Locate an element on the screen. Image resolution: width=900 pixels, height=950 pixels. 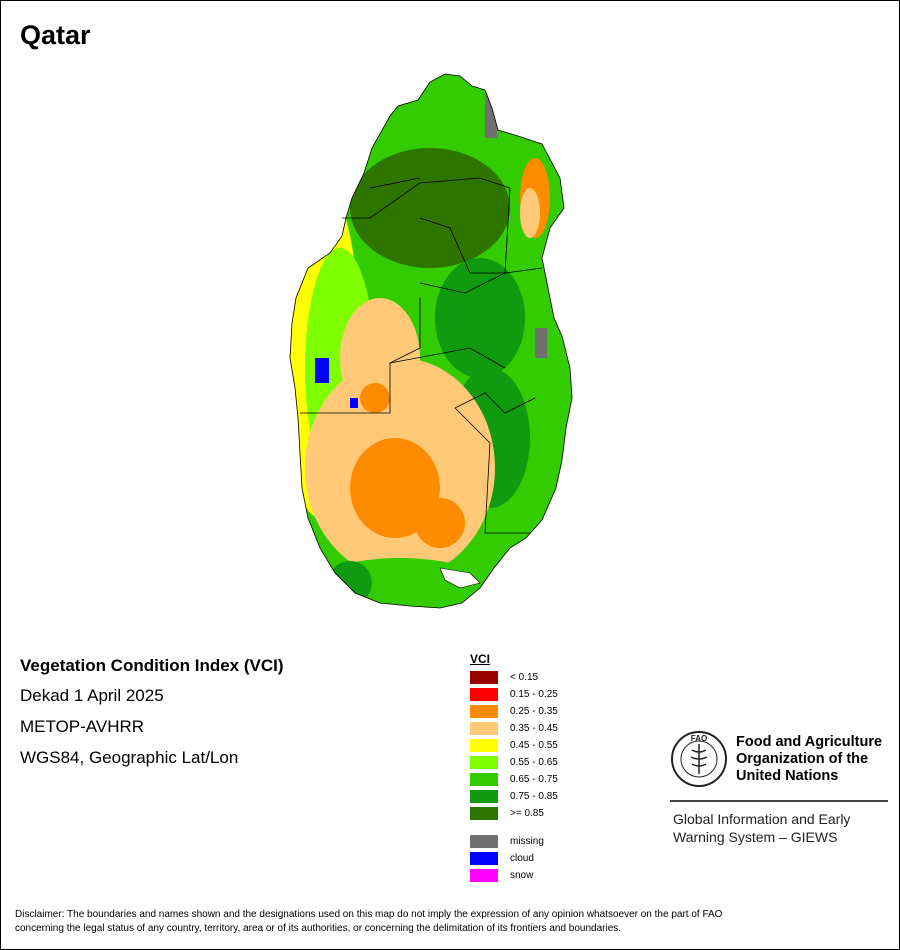
legend-item: 0.75 - 0.85 is located at coordinates (514, 796).